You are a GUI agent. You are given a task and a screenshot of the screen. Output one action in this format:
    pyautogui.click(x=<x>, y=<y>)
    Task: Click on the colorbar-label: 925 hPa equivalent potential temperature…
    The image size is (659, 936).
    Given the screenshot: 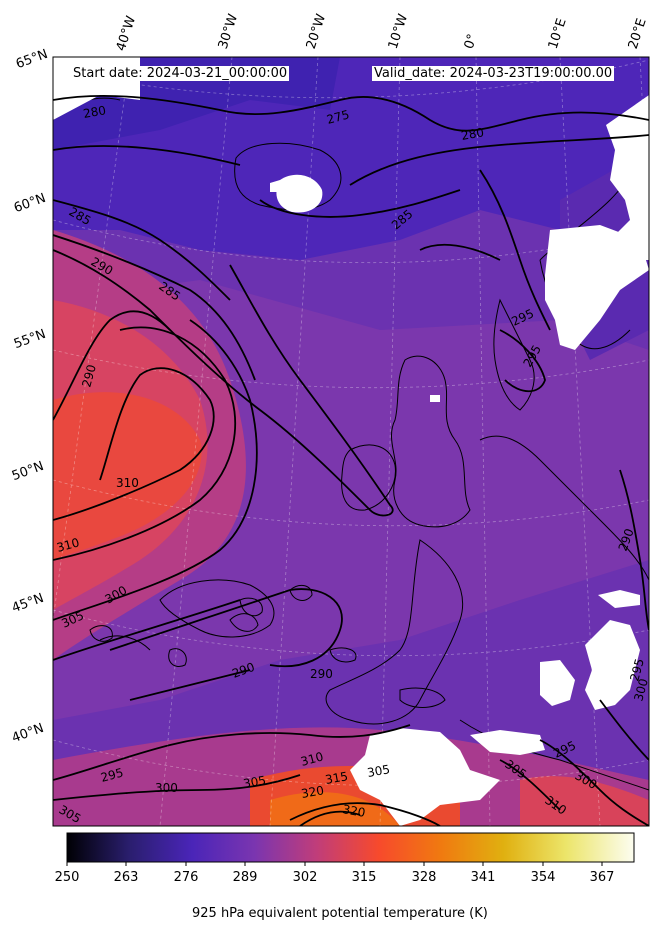 What is the action you would take?
    pyautogui.click(x=340, y=913)
    